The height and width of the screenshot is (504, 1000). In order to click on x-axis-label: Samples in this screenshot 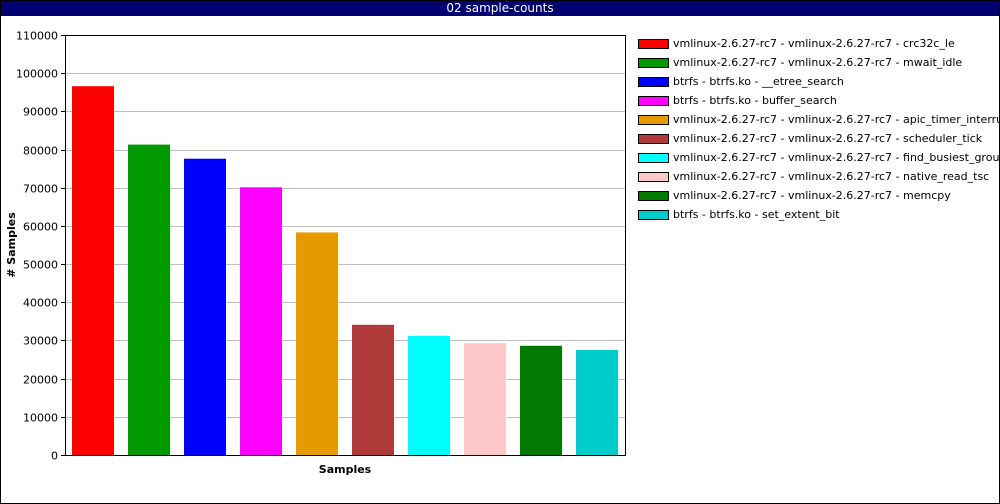, I will do `click(345, 469)`.